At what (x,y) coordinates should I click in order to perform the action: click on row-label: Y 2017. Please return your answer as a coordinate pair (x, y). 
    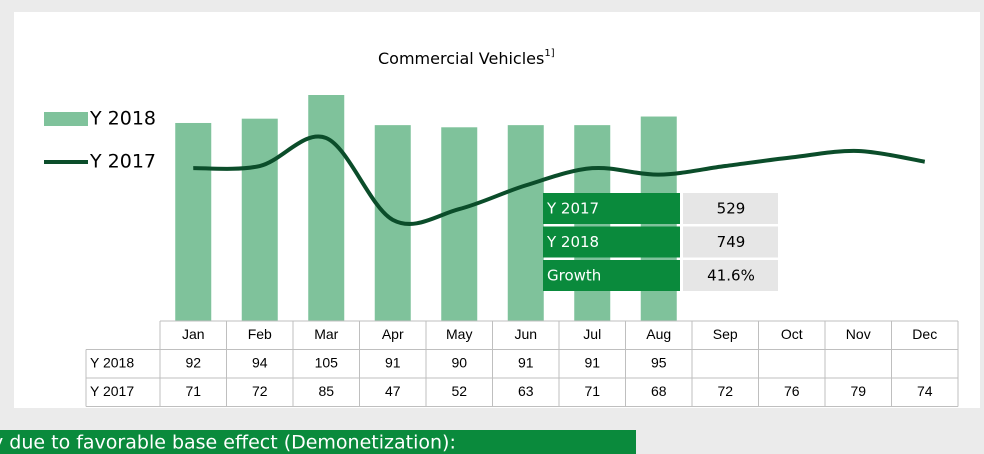
    Looking at the image, I should click on (112, 391).